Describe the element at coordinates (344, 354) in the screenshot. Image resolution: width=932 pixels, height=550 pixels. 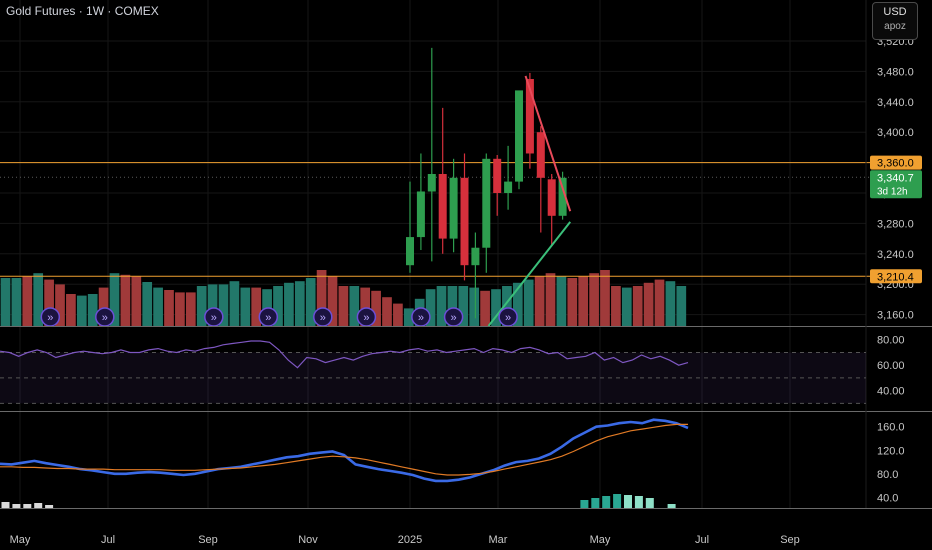
I see `rsi-line` at that location.